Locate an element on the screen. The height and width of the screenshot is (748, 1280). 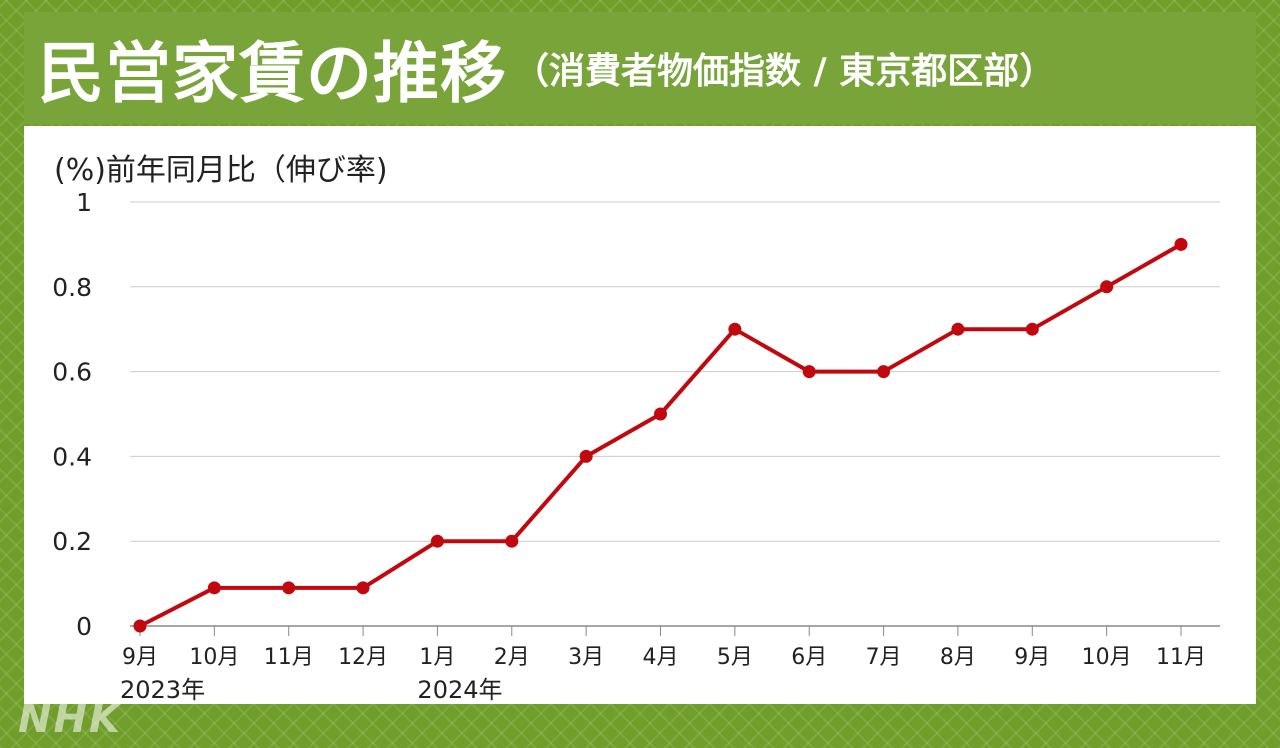
nhk-logo: NHK is located at coordinates (70, 719).